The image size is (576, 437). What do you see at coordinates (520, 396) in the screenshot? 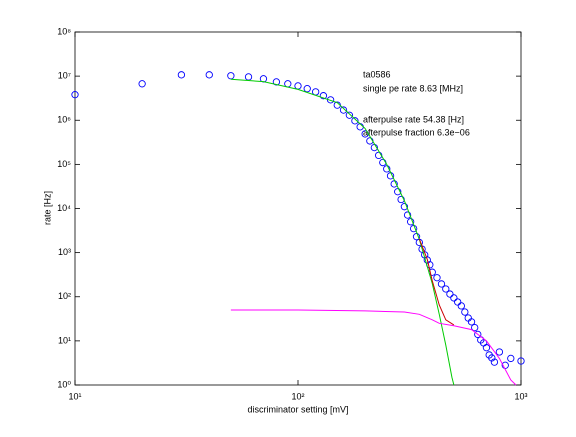
I see `x-tick-label: 10³` at bounding box center [520, 396].